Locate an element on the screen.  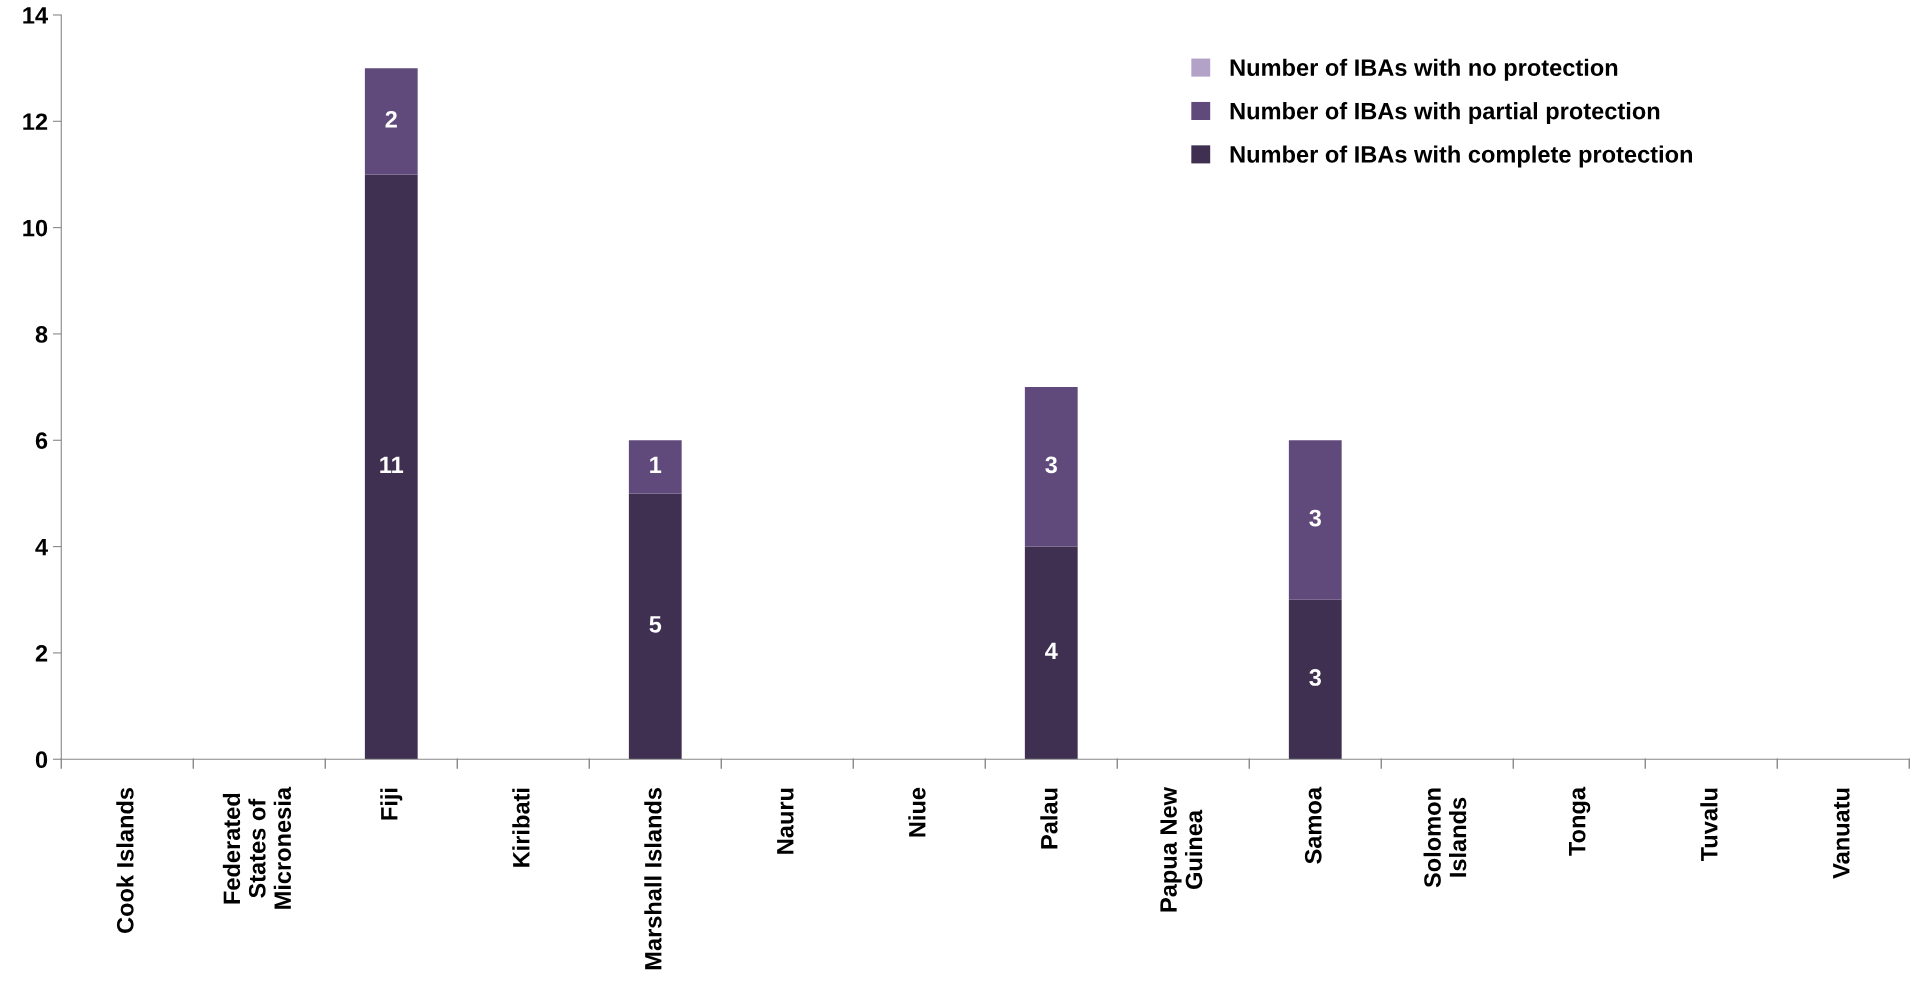
y-tick-label: 2 is located at coordinates (41, 653).